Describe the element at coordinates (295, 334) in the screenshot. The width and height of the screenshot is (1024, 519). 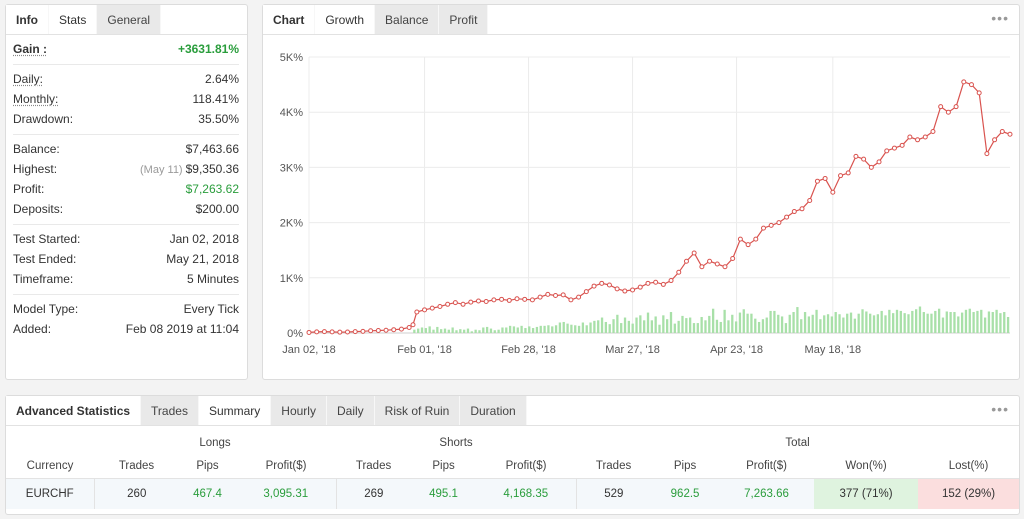
I see `y-tick-label: 0%` at that location.